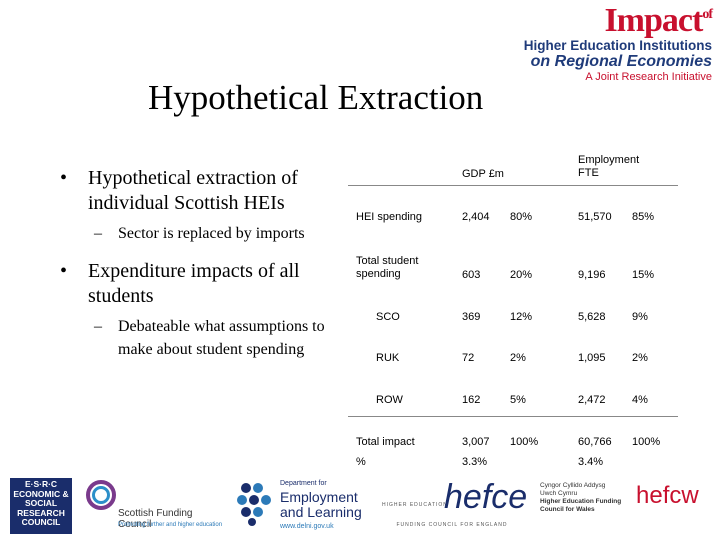 The image size is (720, 540). I want to click on gdp-value: 72, so click(468, 358).